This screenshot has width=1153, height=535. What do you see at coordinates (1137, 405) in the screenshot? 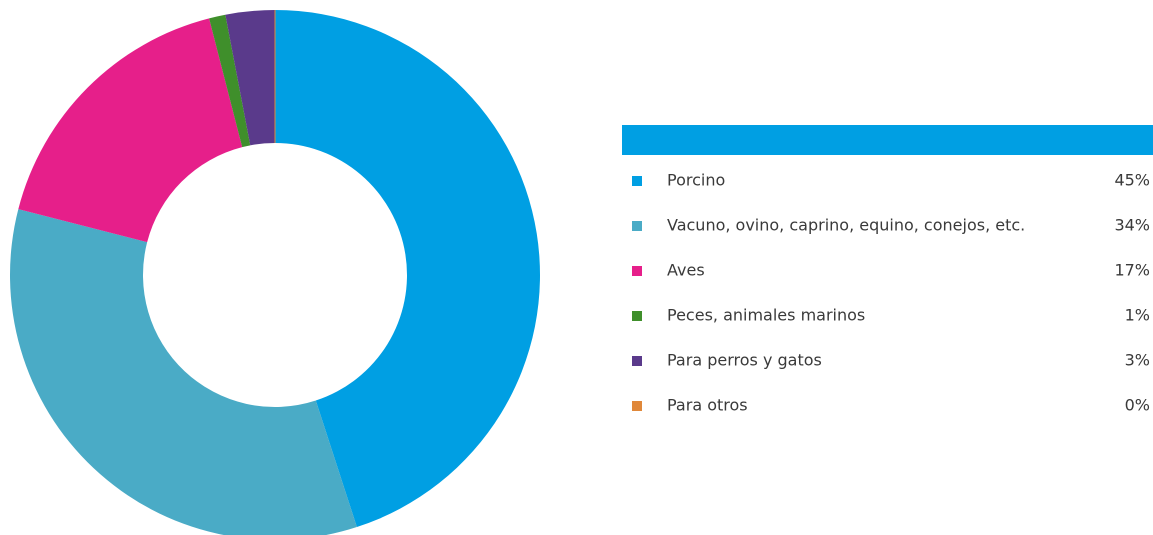
I see `legend-value: 0%` at bounding box center [1137, 405].